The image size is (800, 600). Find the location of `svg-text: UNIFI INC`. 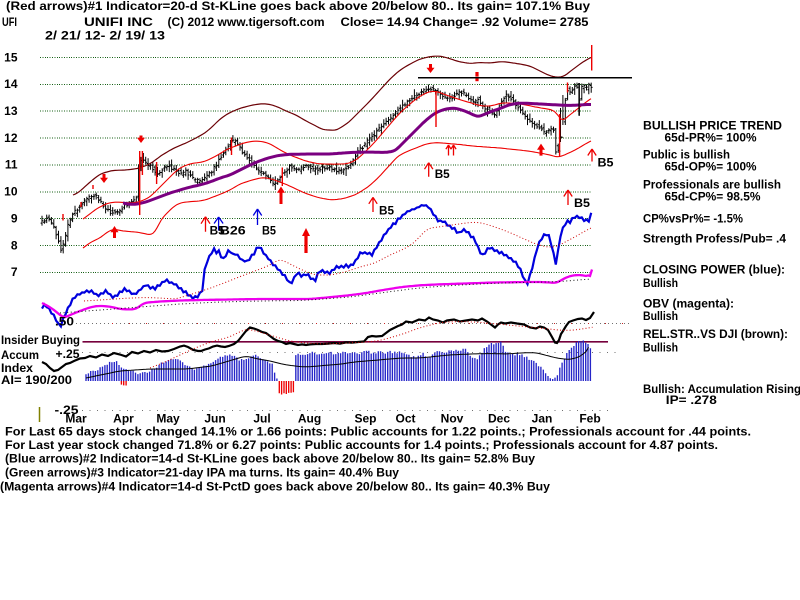

svg-text: UNIFI INC is located at coordinates (118, 22).